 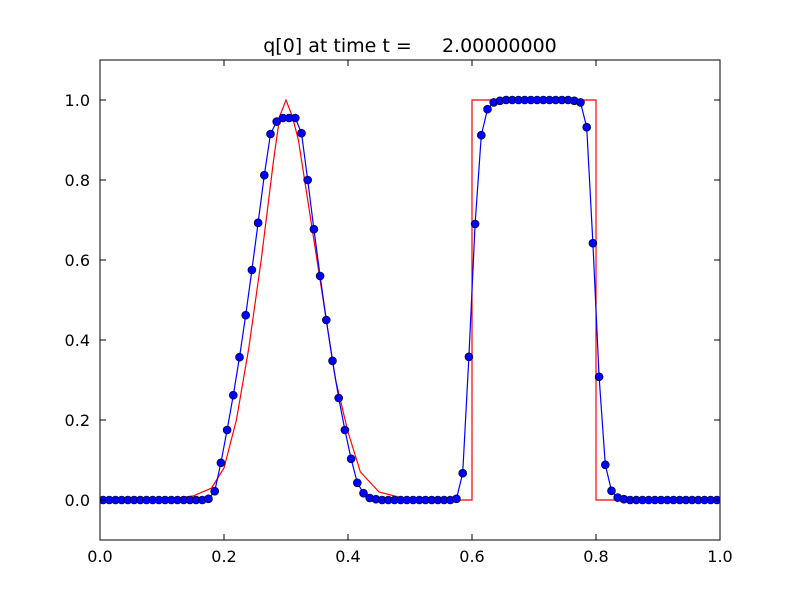 I want to click on y-tick-label: 0.0, so click(x=77, y=500).